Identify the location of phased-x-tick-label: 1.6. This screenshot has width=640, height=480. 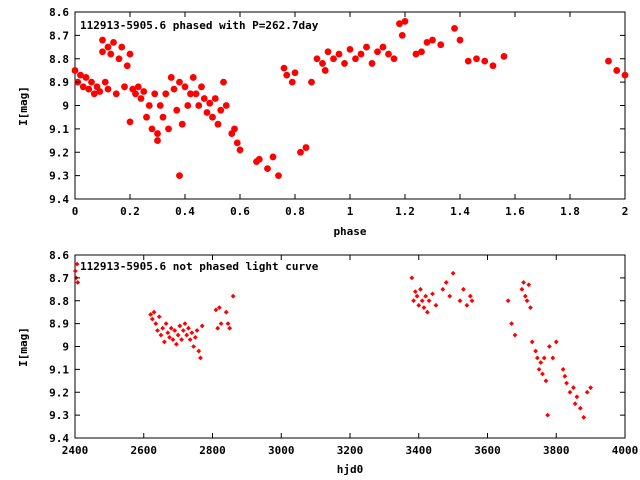
(515, 211).